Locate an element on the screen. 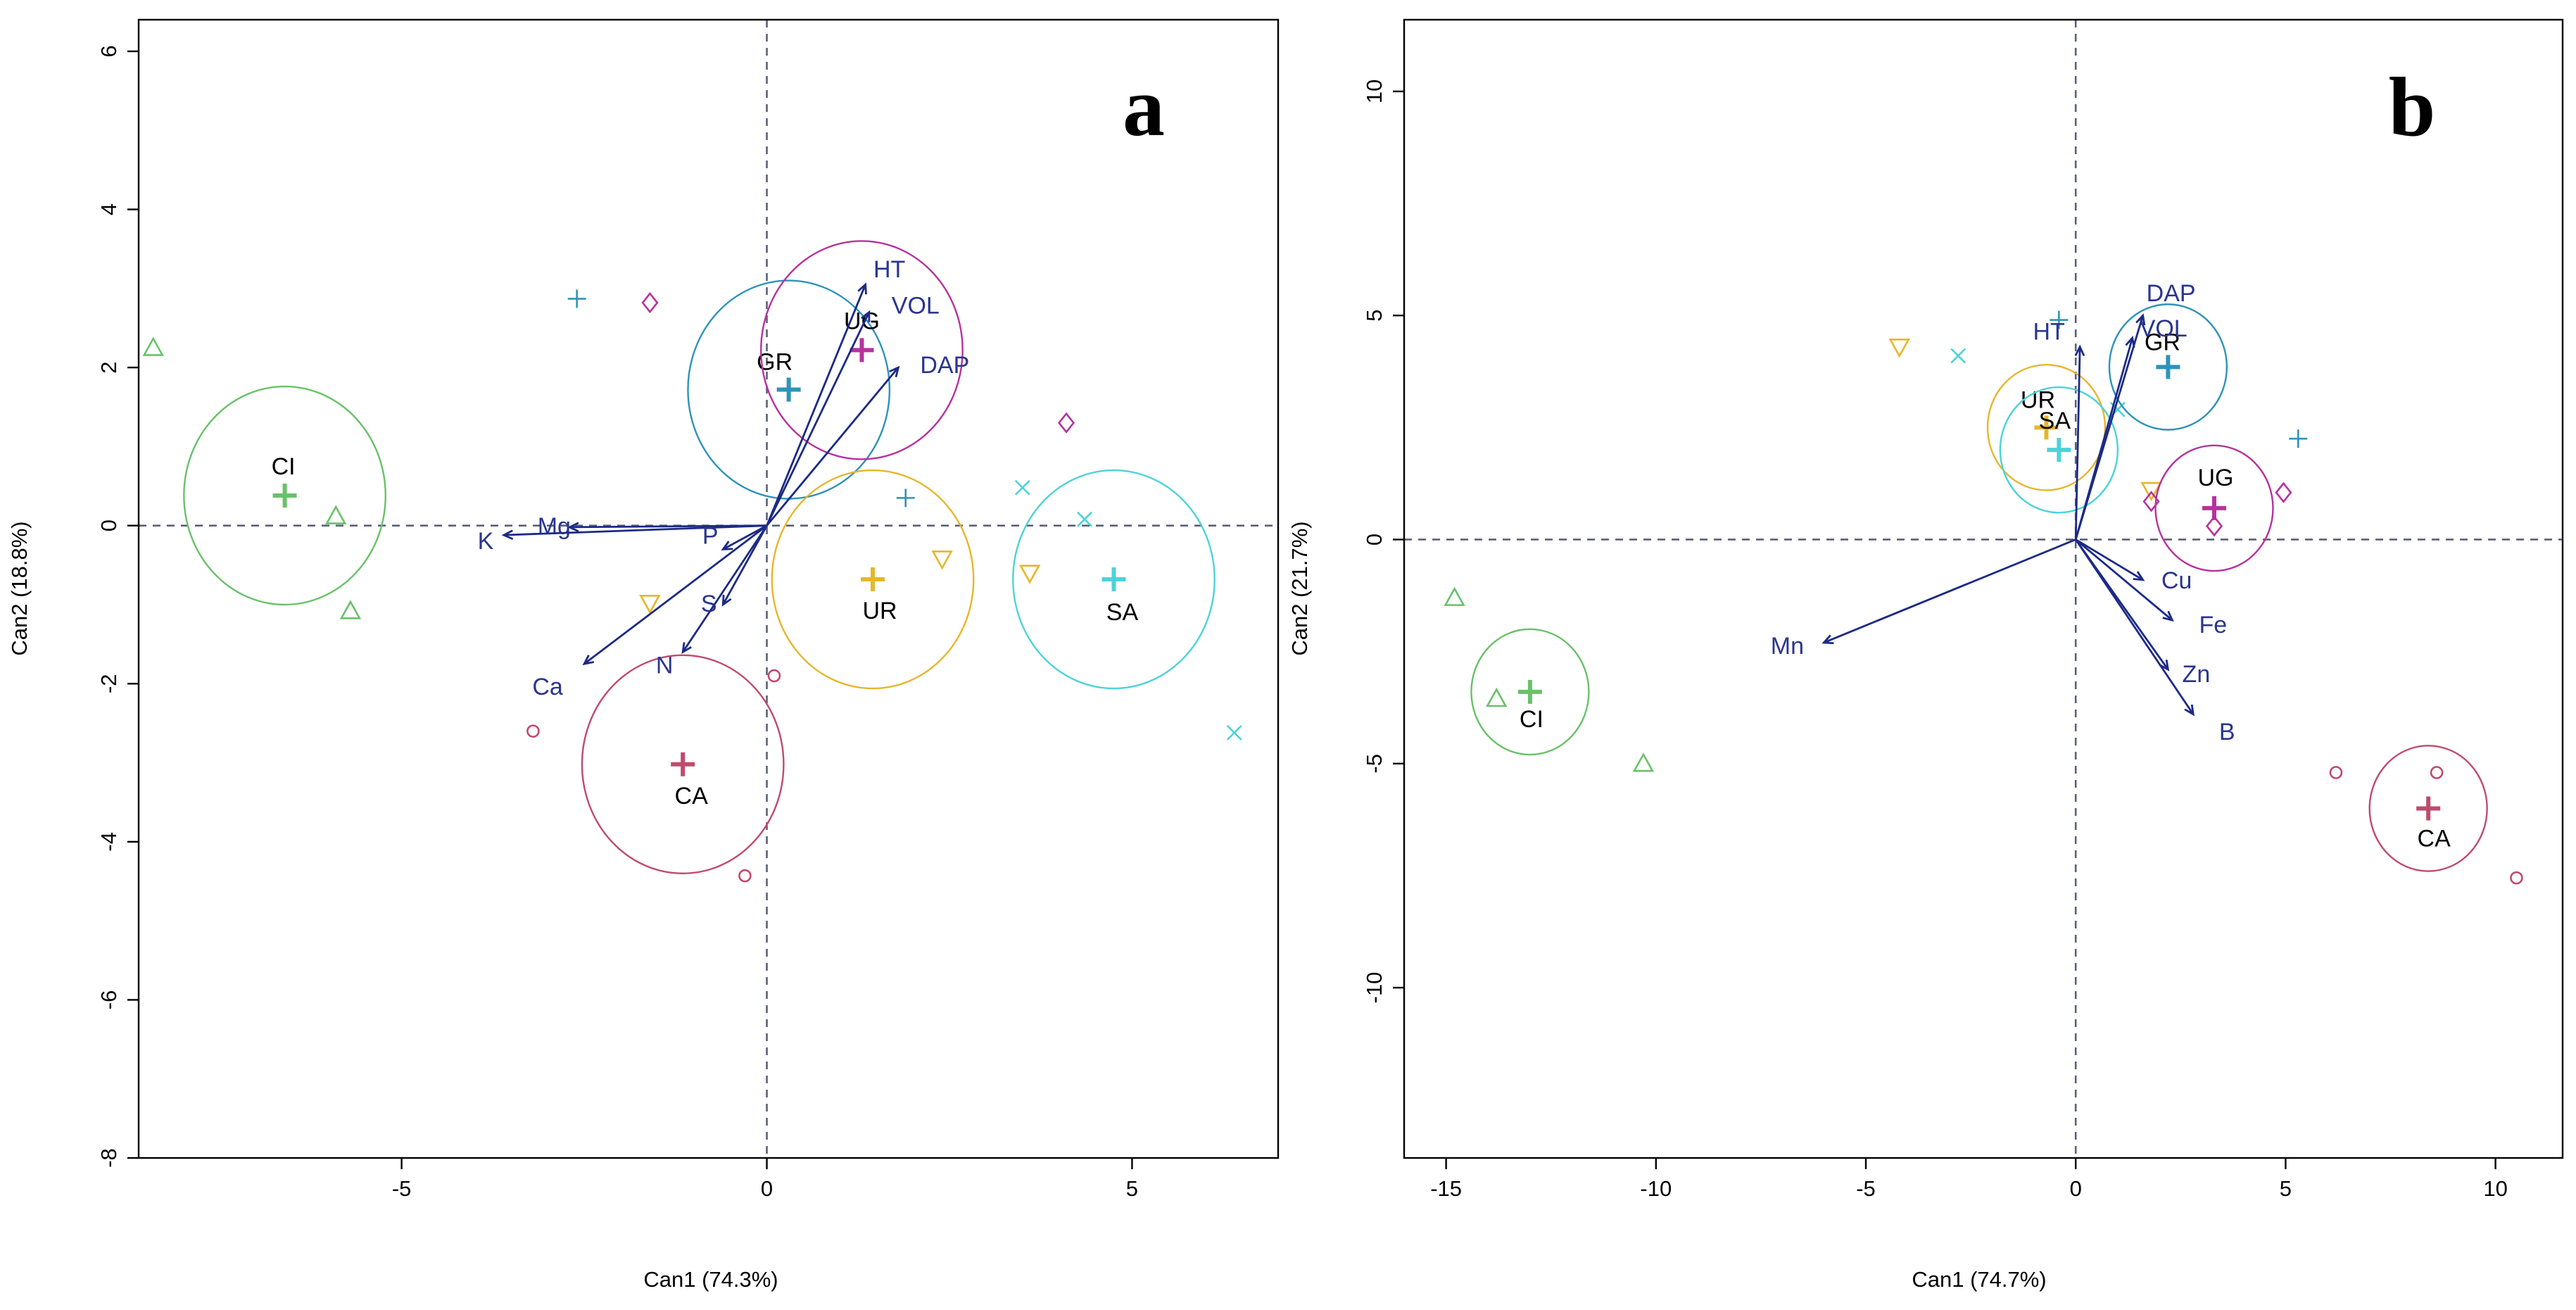  variable-label-b: B is located at coordinates (2227, 732).